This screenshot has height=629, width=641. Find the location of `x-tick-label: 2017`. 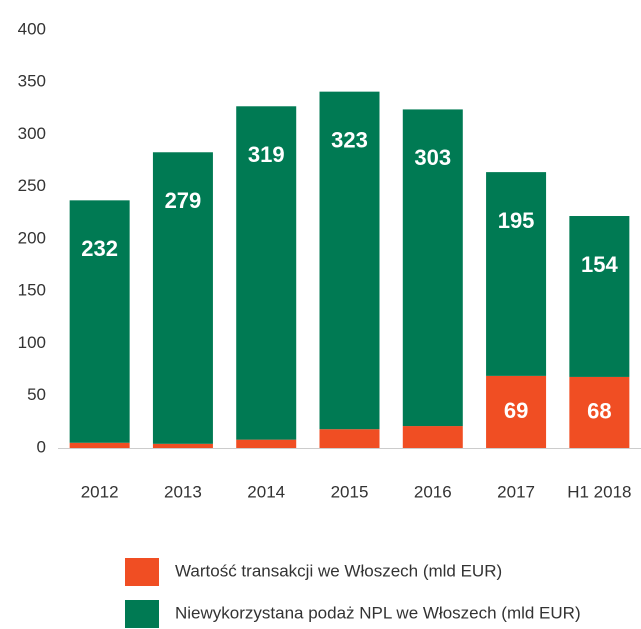

x-tick-label: 2017 is located at coordinates (516, 491).